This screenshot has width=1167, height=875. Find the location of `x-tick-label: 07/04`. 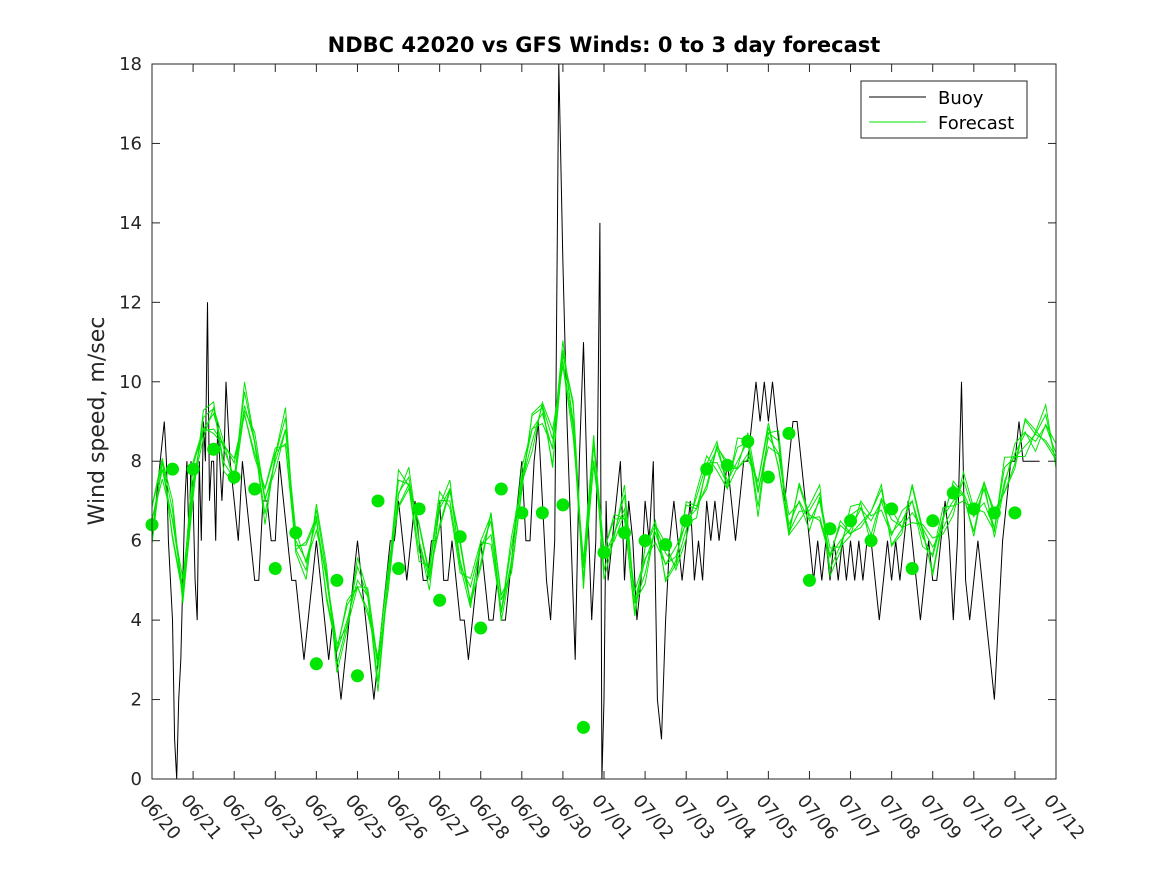

x-tick-label: 07/04 is located at coordinates (734, 817).